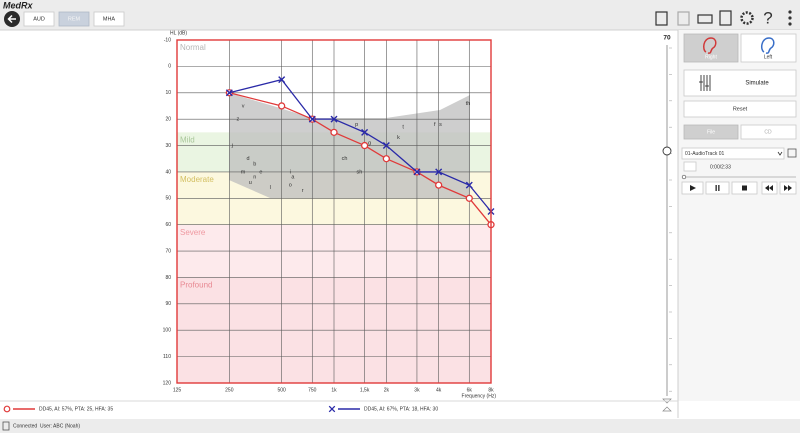 The height and width of the screenshot is (433, 800). Describe the element at coordinates (293, 178) in the screenshot. I see `phoneme: a` at that location.